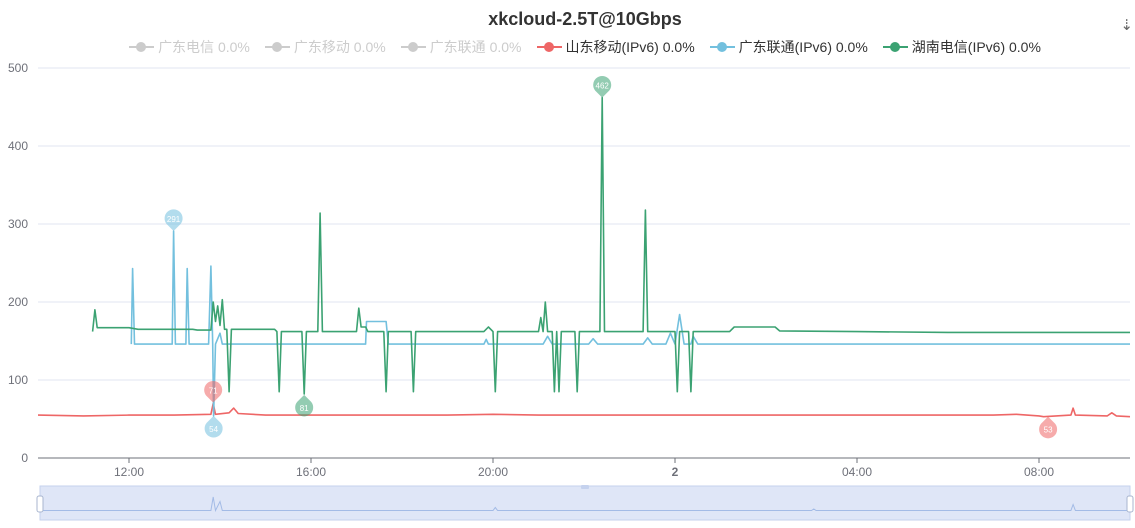 Image resolution: width=1135 pixels, height=528 pixels. What do you see at coordinates (803, 47) in the screenshot?
I see `legend-label: 广东联通(IPv6) 0.0%` at bounding box center [803, 47].